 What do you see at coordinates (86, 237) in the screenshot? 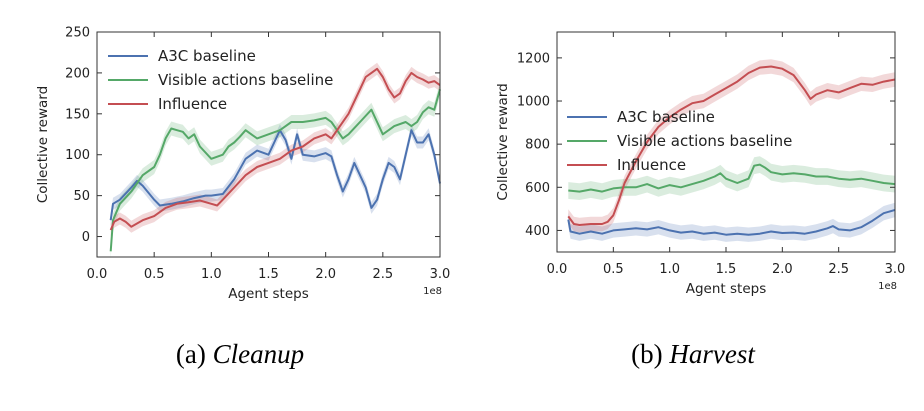
I see `y-tick-label: 0` at bounding box center [86, 237].